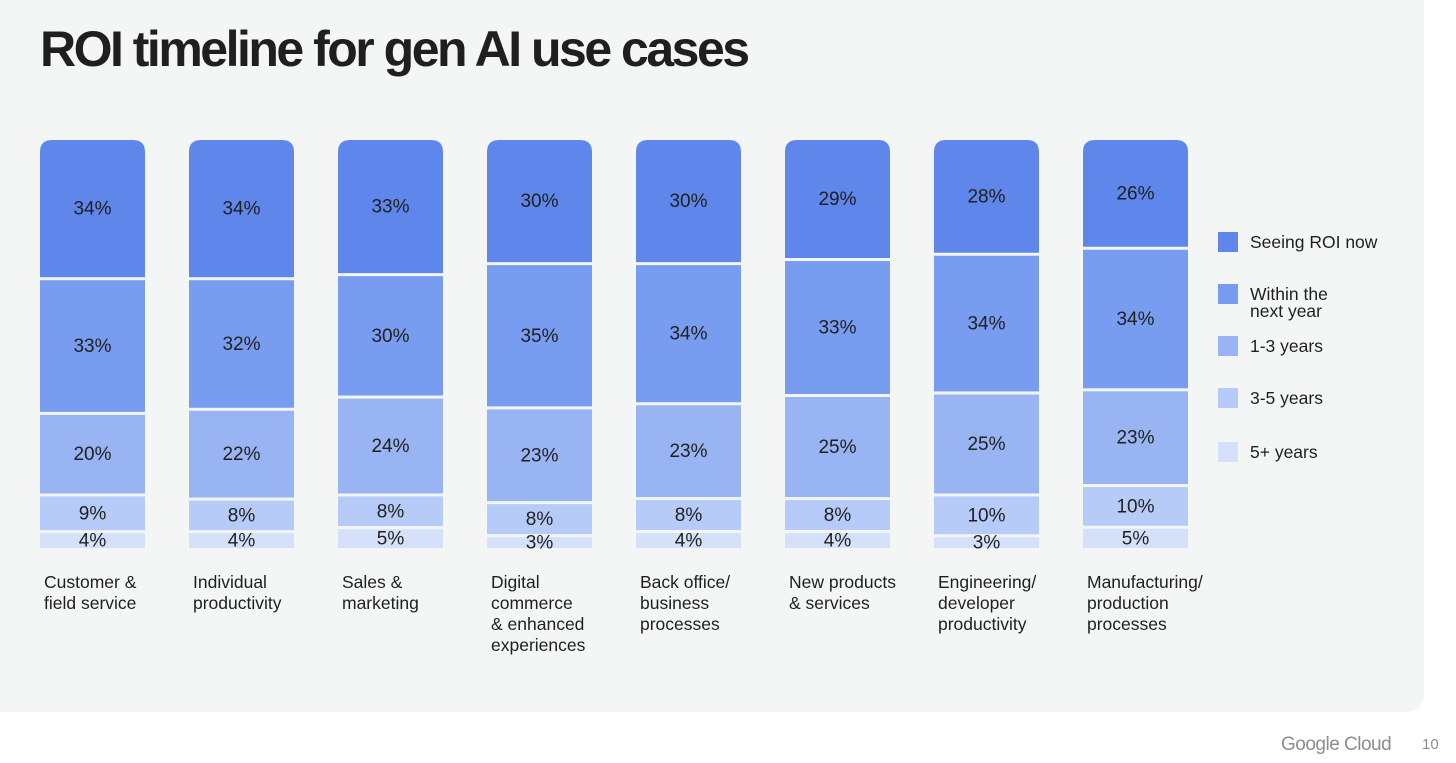 The image size is (1456, 763). I want to click on page-number: 10, so click(1430, 744).